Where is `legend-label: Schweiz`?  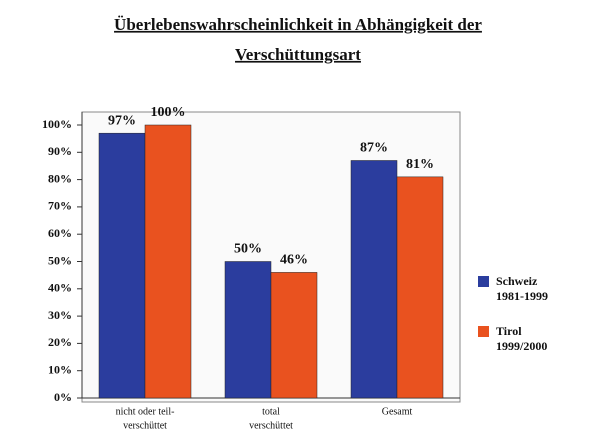
legend-label: Schweiz is located at coordinates (517, 281).